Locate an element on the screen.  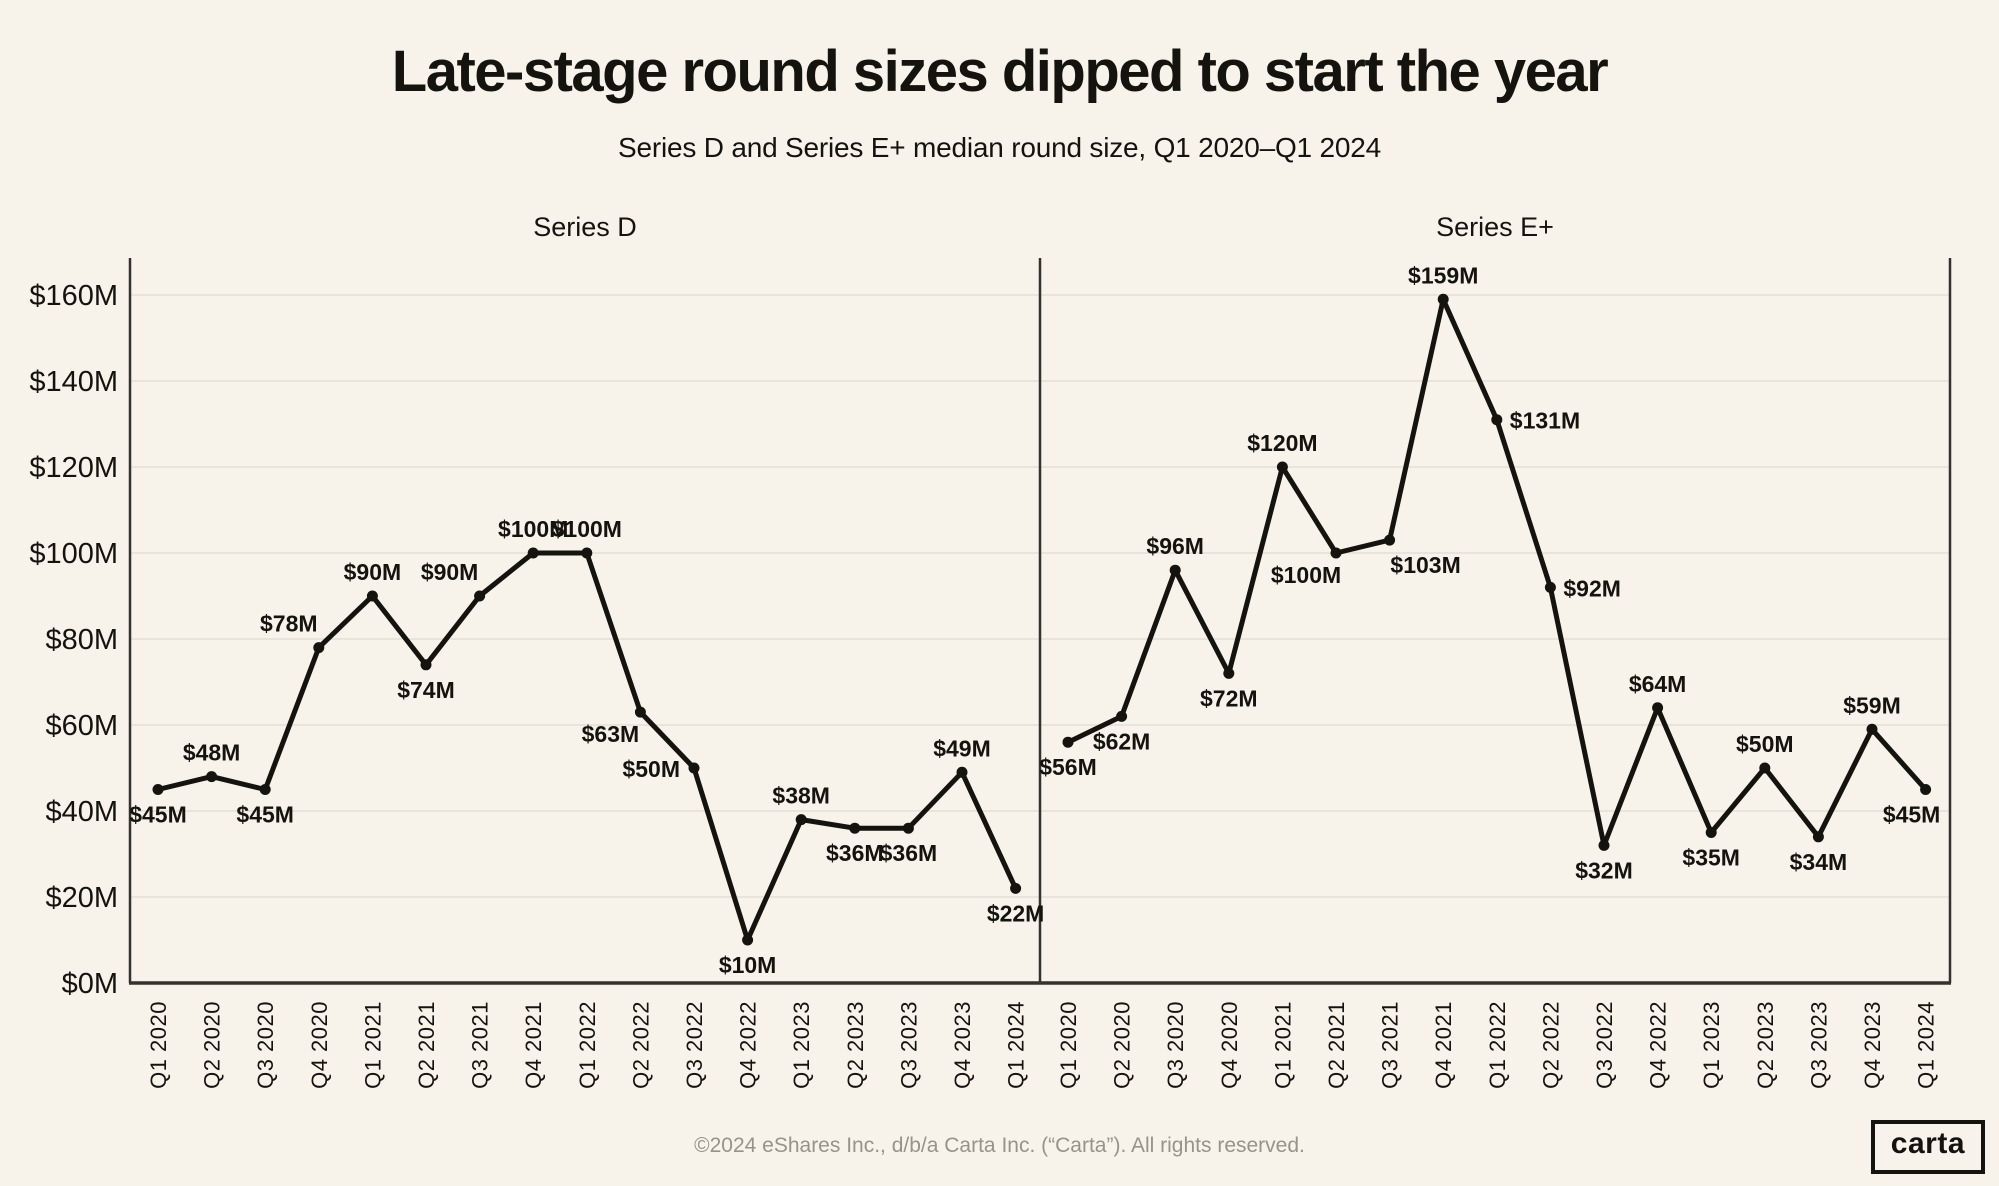
data-point-label: $48M is located at coordinates (212, 753).